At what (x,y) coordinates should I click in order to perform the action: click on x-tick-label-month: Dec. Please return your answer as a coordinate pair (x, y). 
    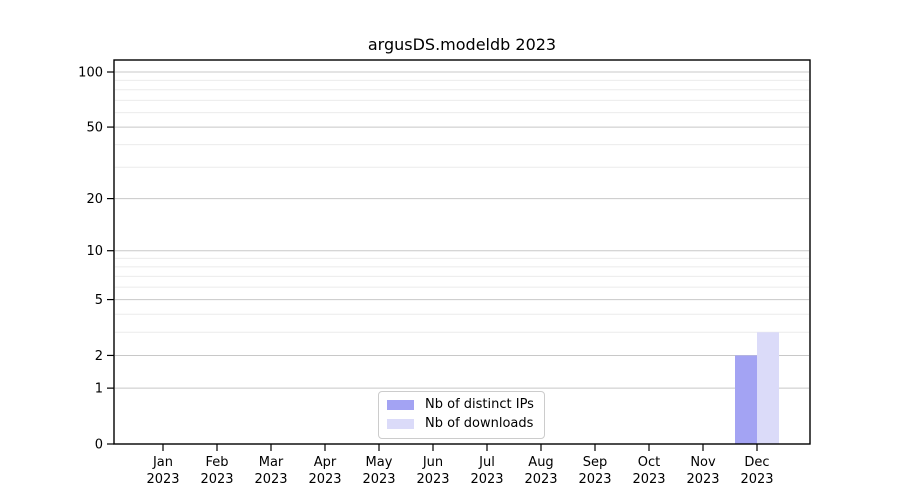
    Looking at the image, I should click on (756, 462).